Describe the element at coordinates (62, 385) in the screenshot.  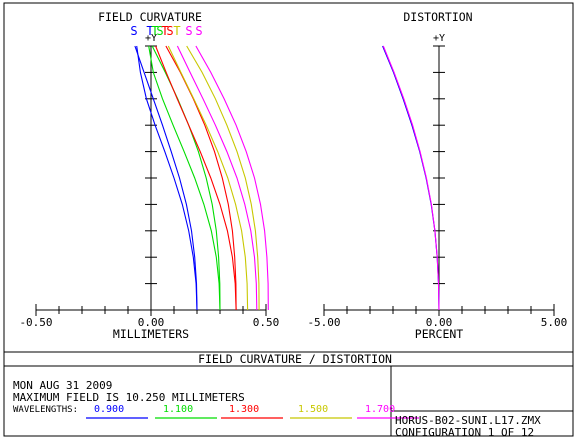
I see `date-text: MON AUG 31 2009` at that location.